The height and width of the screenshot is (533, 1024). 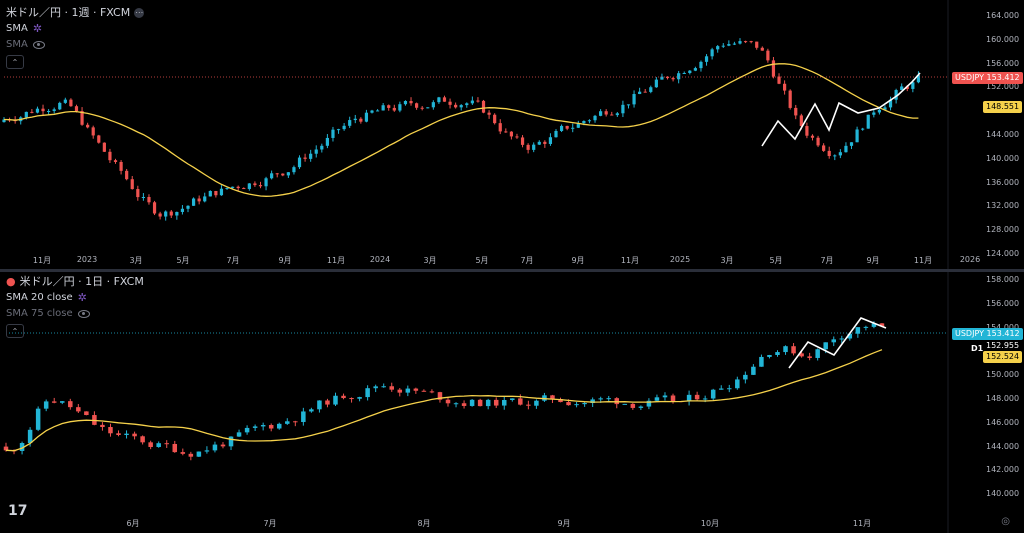 What do you see at coordinates (75, 281) in the screenshot?
I see `daily-symbol-title: ● 米ドル／円 · 1日 · FXCM` at bounding box center [75, 281].